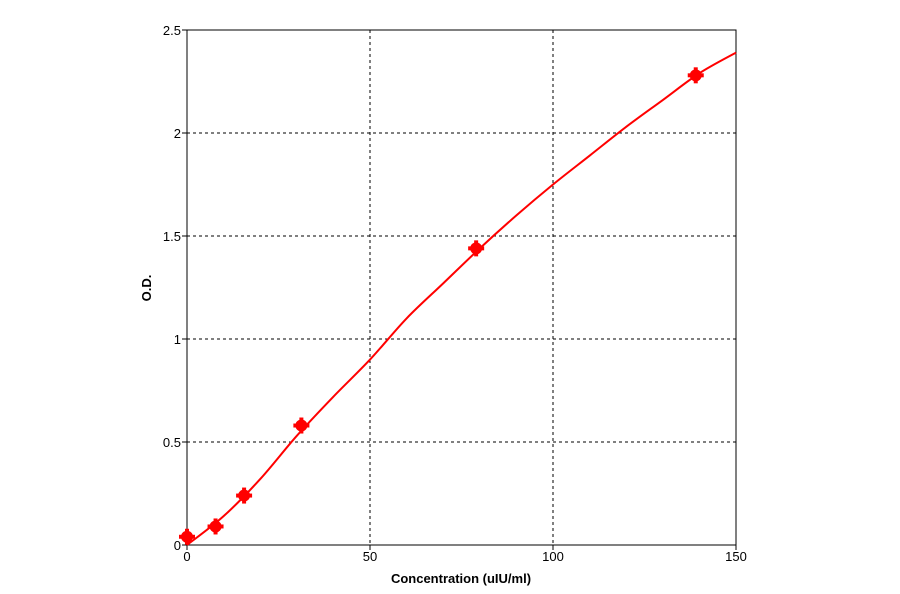  Describe the element at coordinates (736, 556) in the screenshot. I see `x-tick-label: 150` at that location.